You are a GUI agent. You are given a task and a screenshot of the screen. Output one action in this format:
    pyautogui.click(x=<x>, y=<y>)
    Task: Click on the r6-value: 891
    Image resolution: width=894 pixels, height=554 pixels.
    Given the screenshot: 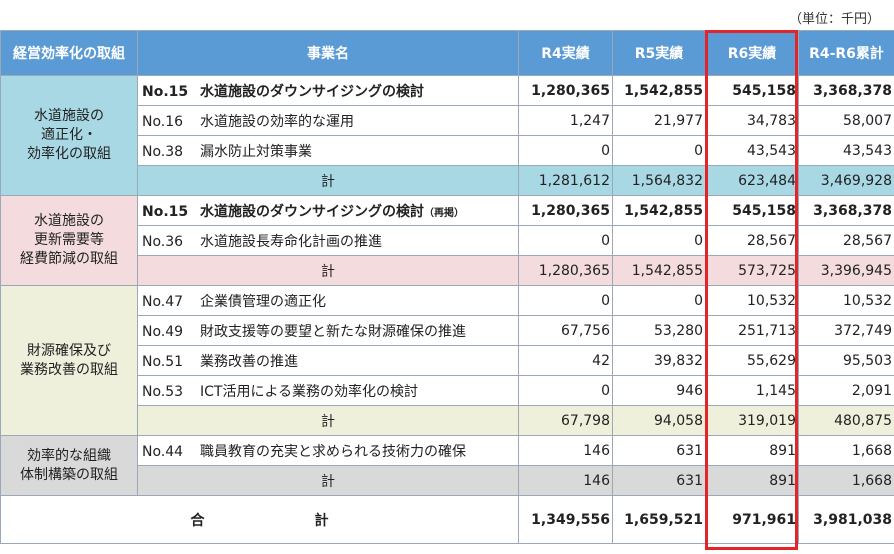 What is the action you would take?
    pyautogui.click(x=752, y=450)
    